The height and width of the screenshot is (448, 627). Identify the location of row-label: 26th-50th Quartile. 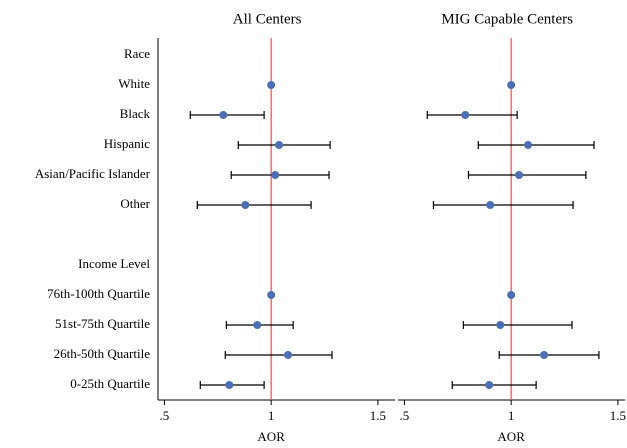
(102, 353).